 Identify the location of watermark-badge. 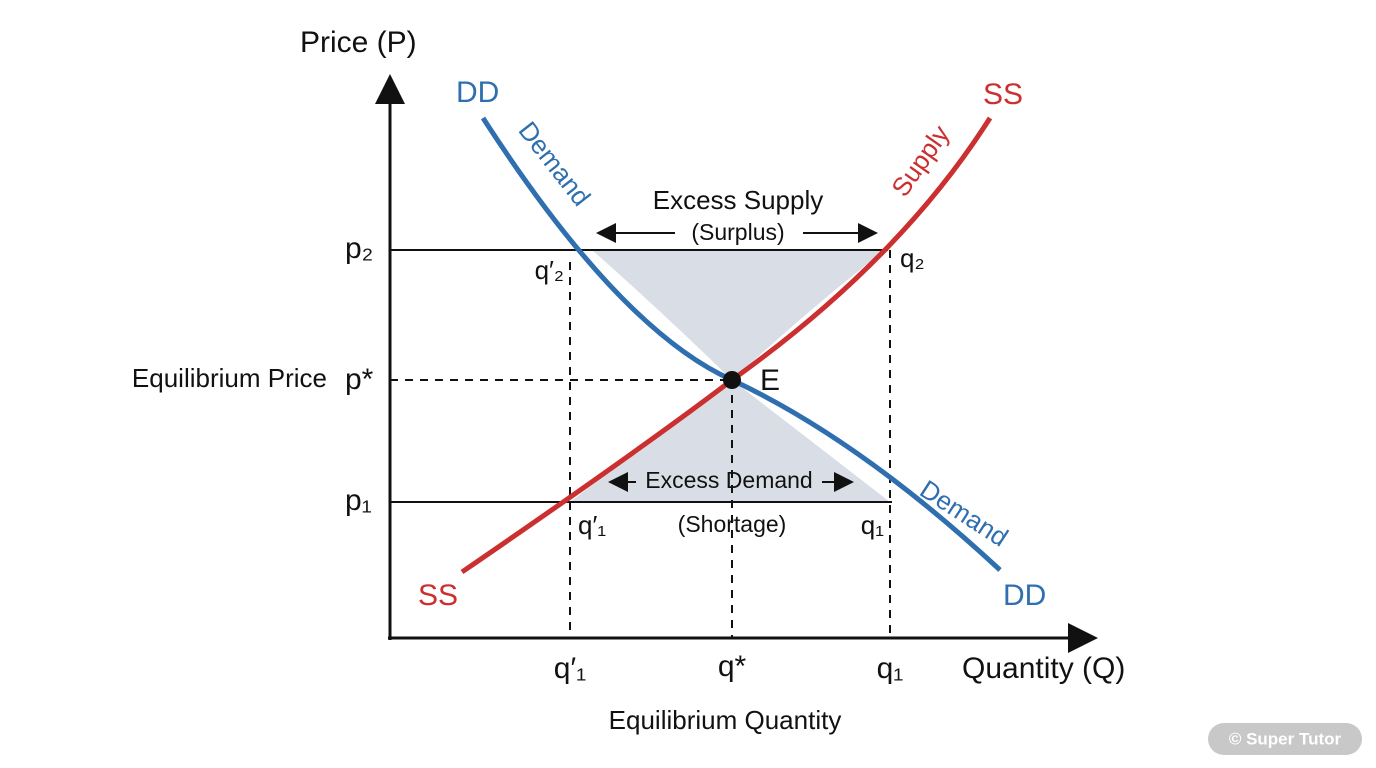
(1285, 739).